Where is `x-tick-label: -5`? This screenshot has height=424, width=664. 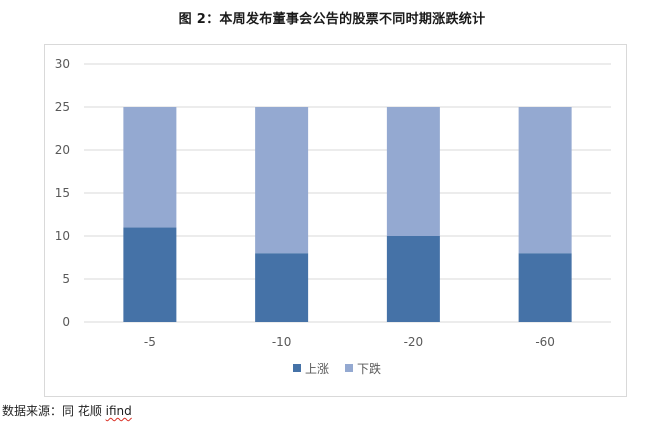 x-tick-label: -5 is located at coordinates (150, 342).